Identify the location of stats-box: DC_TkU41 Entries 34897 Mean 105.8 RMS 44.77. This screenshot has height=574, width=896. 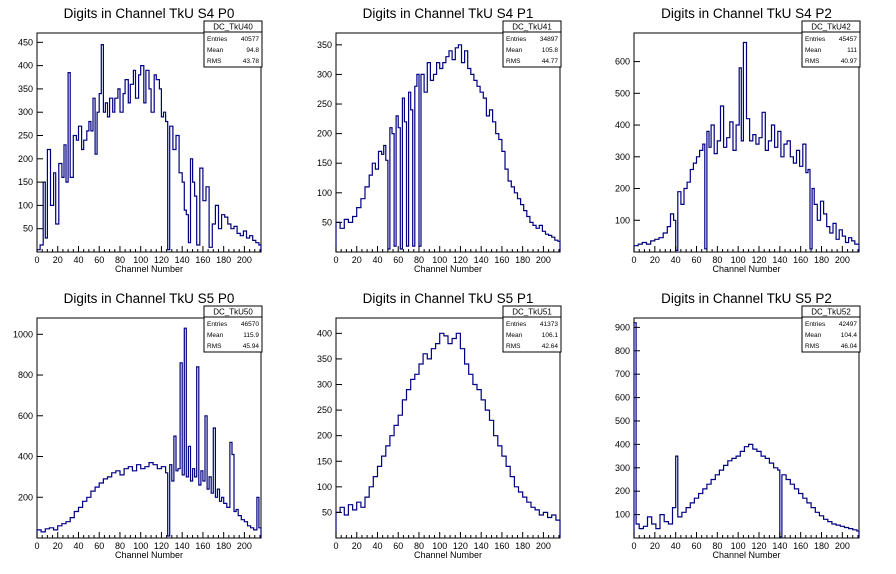
(532, 44).